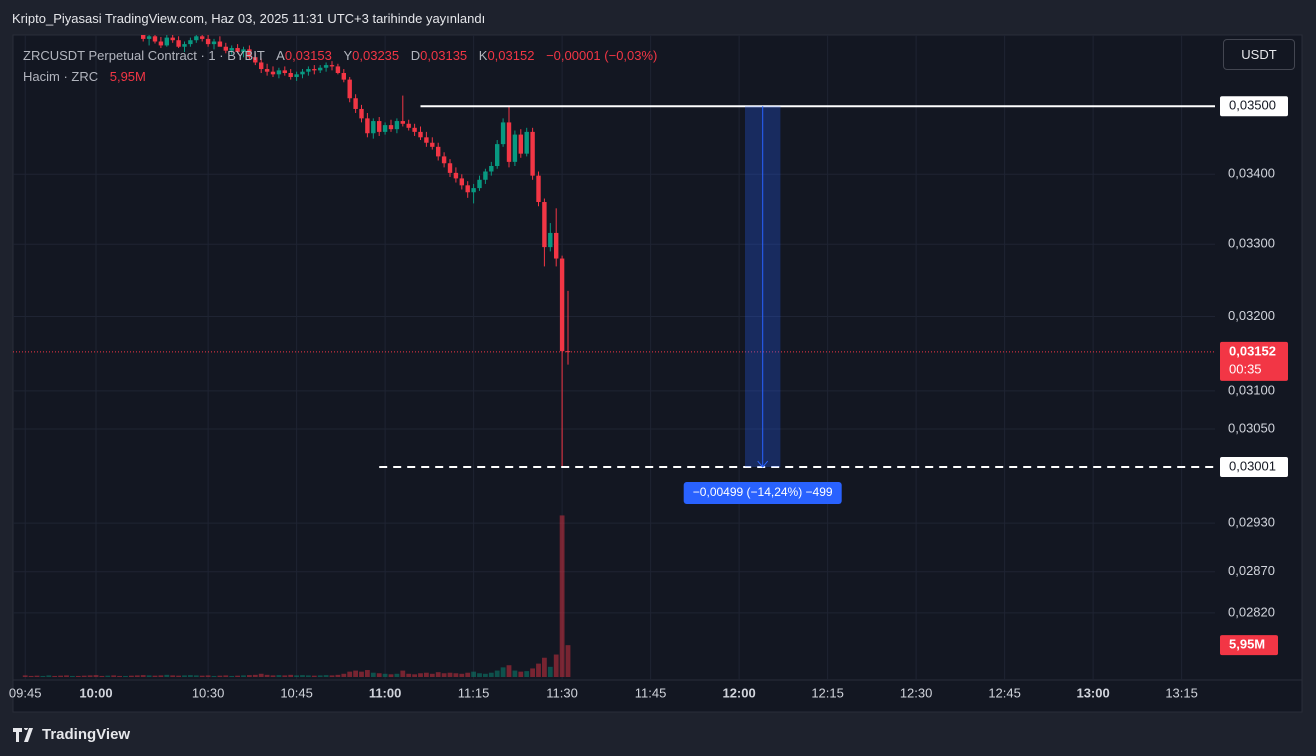 Image resolution: width=1316 pixels, height=756 pixels. I want to click on x-tick-label: 11:30, so click(562, 692).